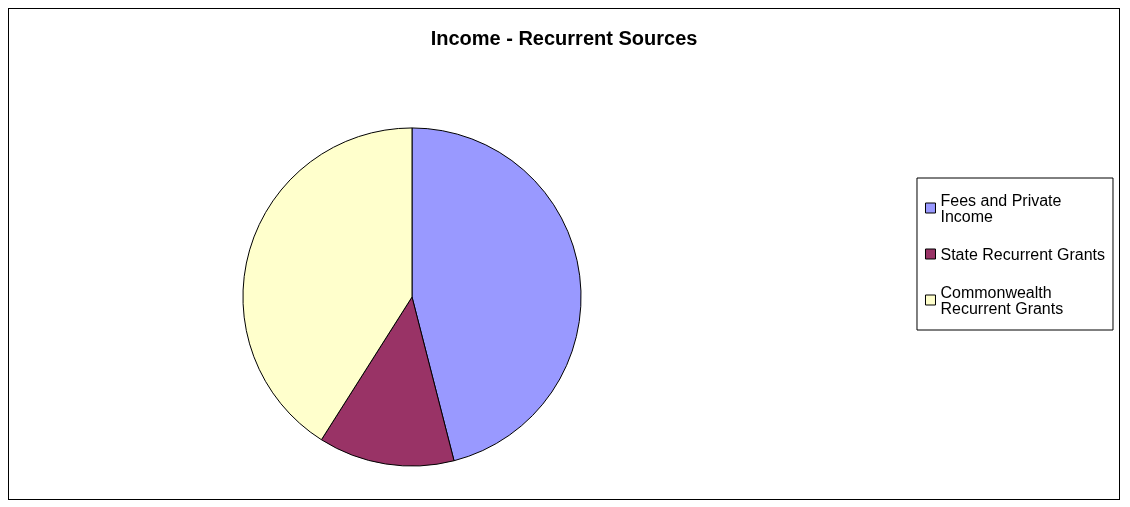  Describe the element at coordinates (1003, 208) in the screenshot. I see `legend-label: Fees and Private Income` at that location.